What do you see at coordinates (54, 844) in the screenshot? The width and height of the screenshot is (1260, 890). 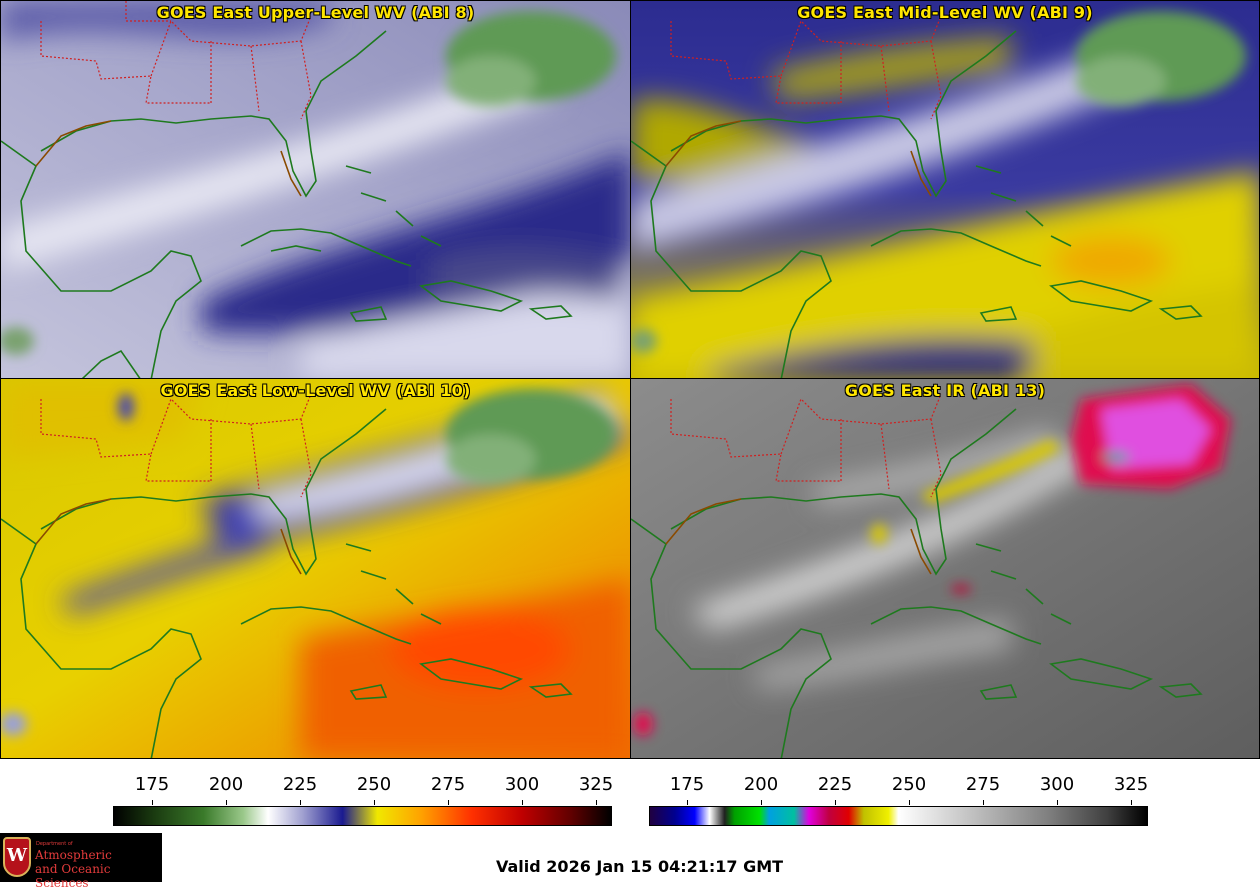 I see `logo-department: Department of` at bounding box center [54, 844].